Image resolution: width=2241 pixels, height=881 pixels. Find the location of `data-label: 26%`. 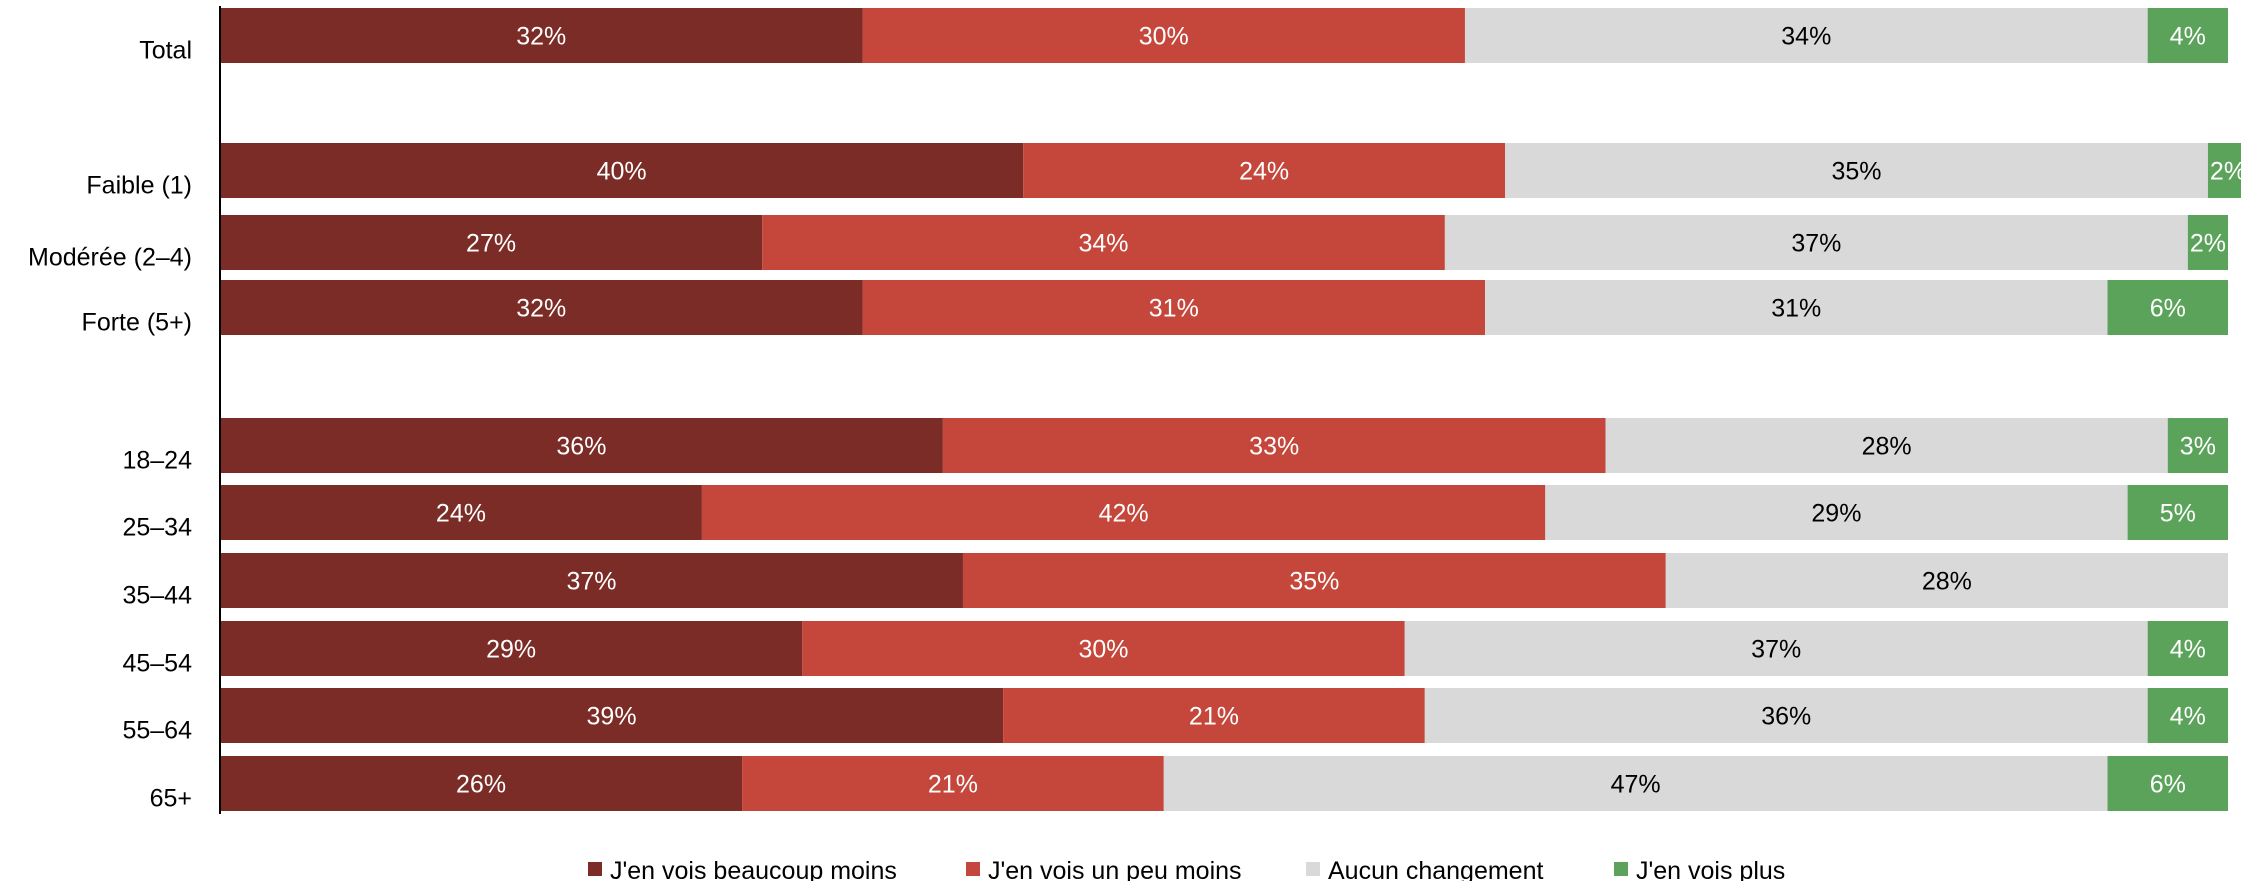

data-label: 26% is located at coordinates (481, 785).